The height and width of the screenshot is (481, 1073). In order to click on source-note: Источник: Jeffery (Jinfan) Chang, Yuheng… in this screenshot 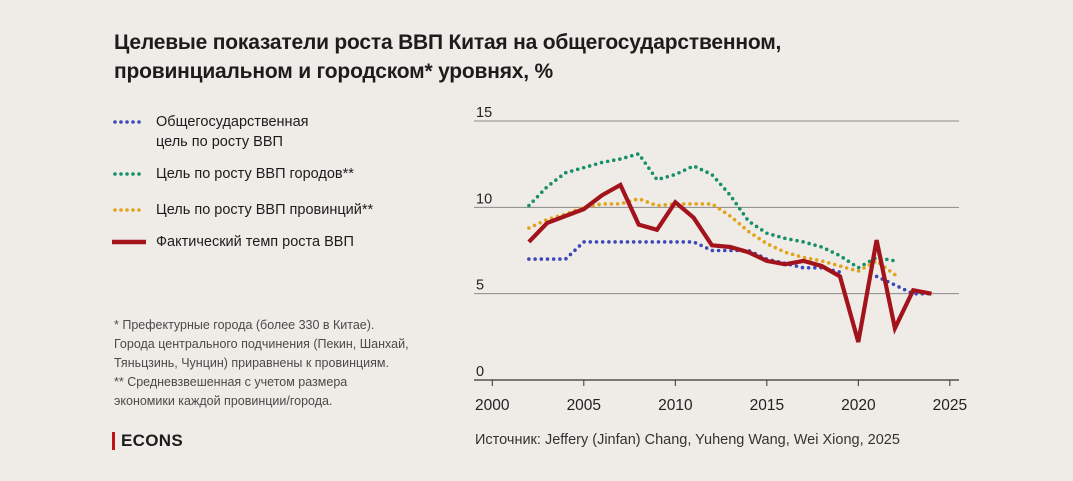, I will do `click(687, 440)`.